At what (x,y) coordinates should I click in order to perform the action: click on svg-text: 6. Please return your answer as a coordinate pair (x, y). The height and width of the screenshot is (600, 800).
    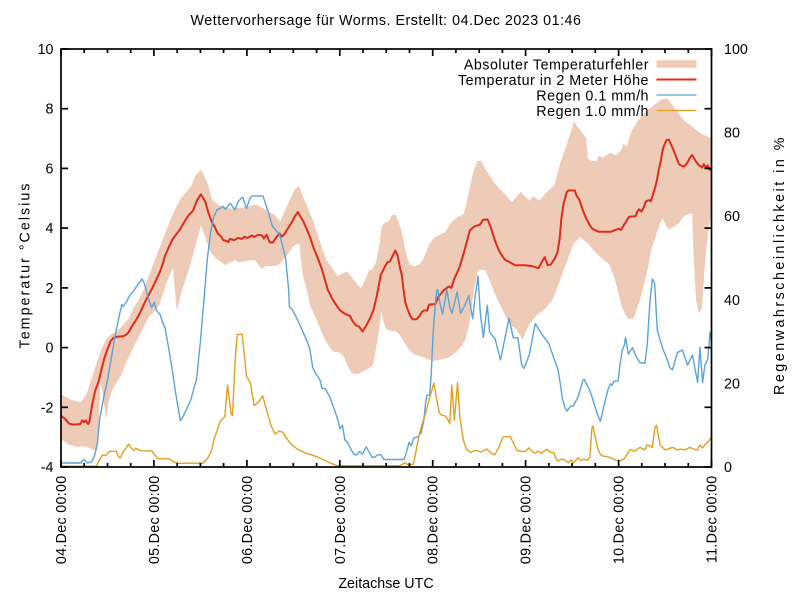
    Looking at the image, I should click on (50, 169).